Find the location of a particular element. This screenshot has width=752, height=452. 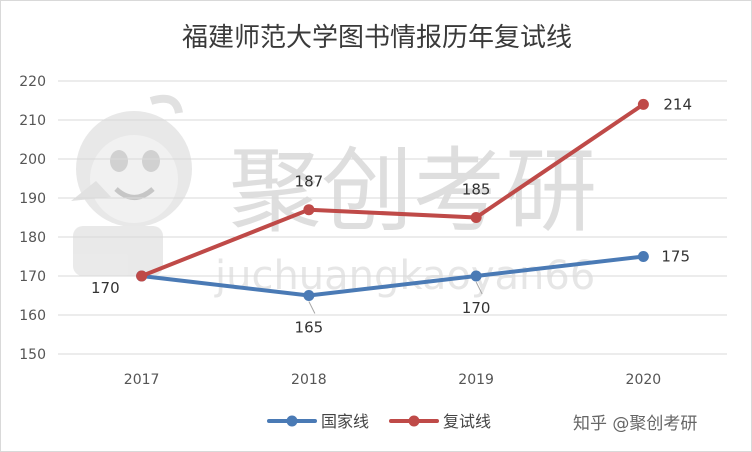

data-label: 214 is located at coordinates (677, 104).